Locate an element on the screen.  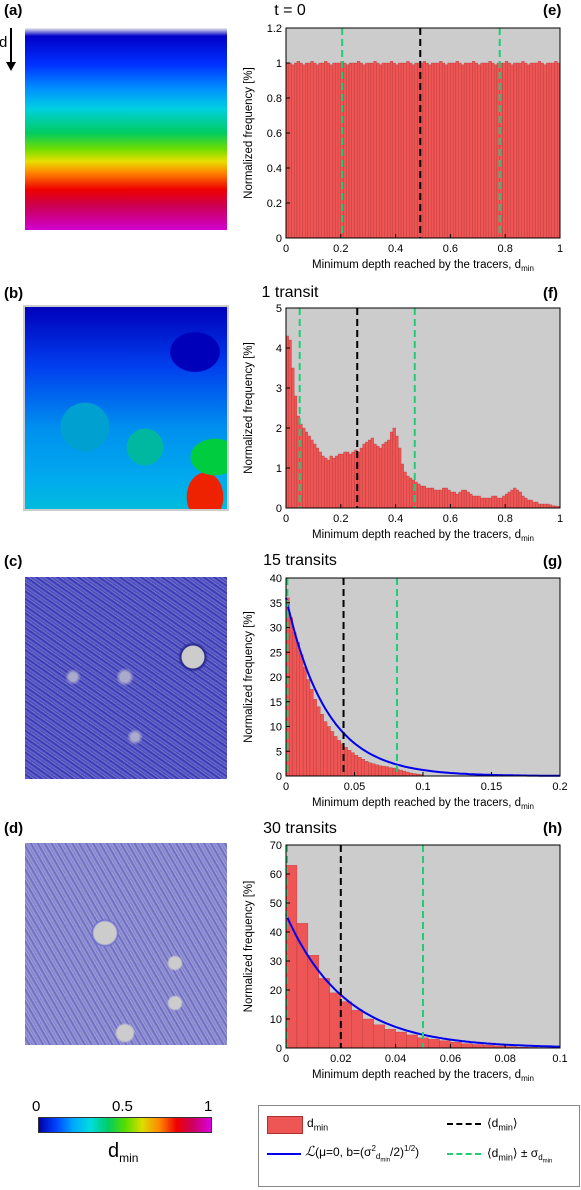
legend-fit-script-l: ℒ is located at coordinates (310, 1152).